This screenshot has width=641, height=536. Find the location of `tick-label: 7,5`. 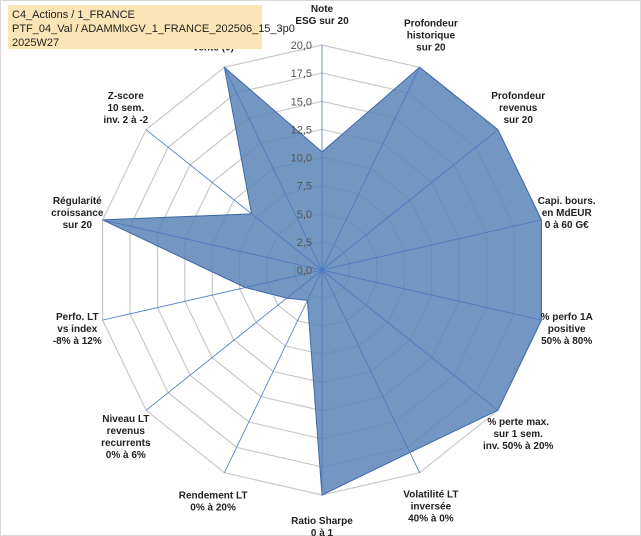

tick-label: 7,5 is located at coordinates (304, 187).